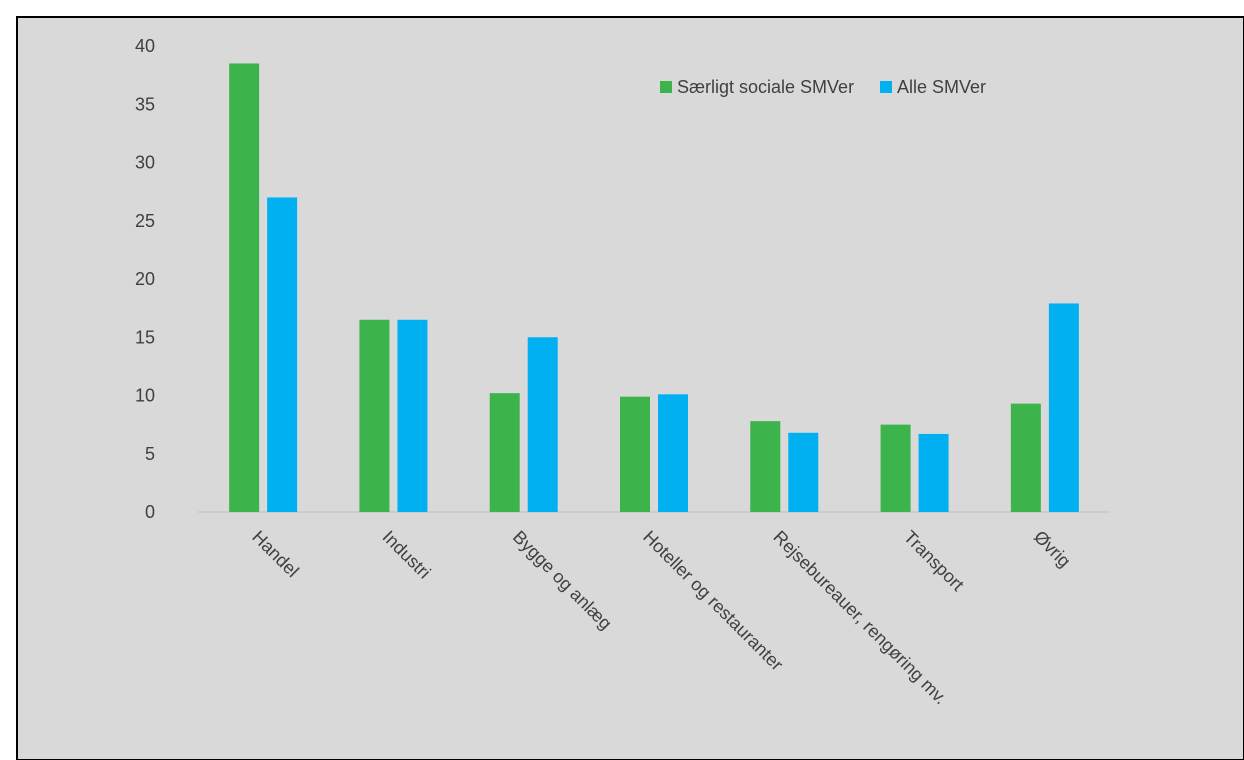  I want to click on y-tick-label: 20, so click(145, 279).